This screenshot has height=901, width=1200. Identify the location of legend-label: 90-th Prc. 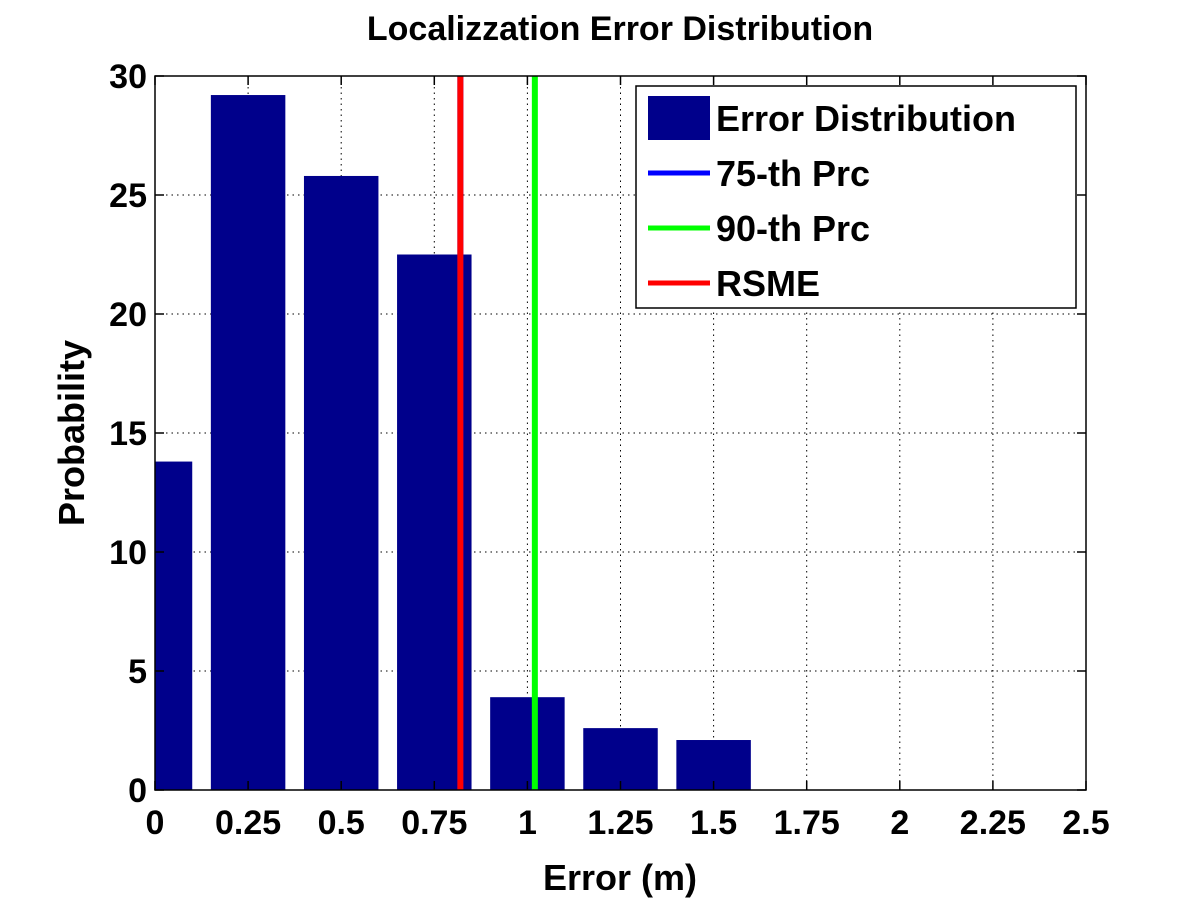
(793, 228).